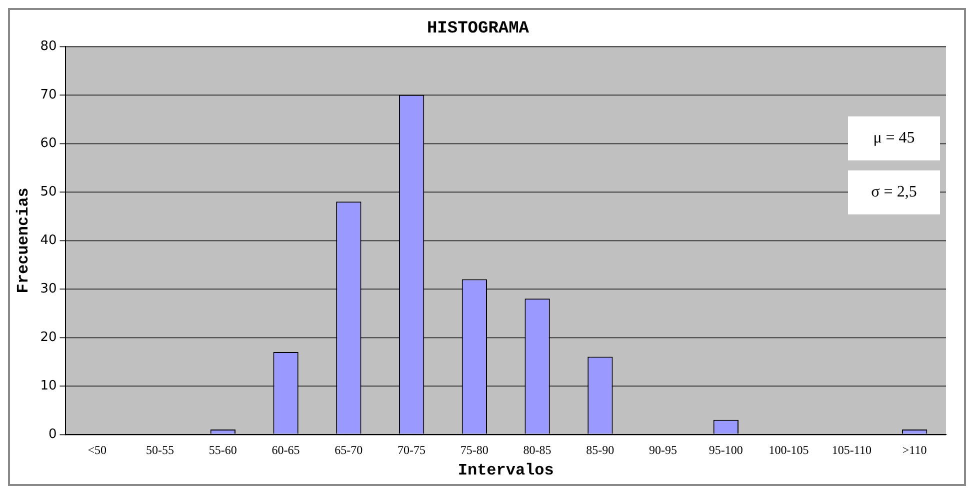 The width and height of the screenshot is (974, 494). I want to click on y-tick-label: 20, so click(48, 337).